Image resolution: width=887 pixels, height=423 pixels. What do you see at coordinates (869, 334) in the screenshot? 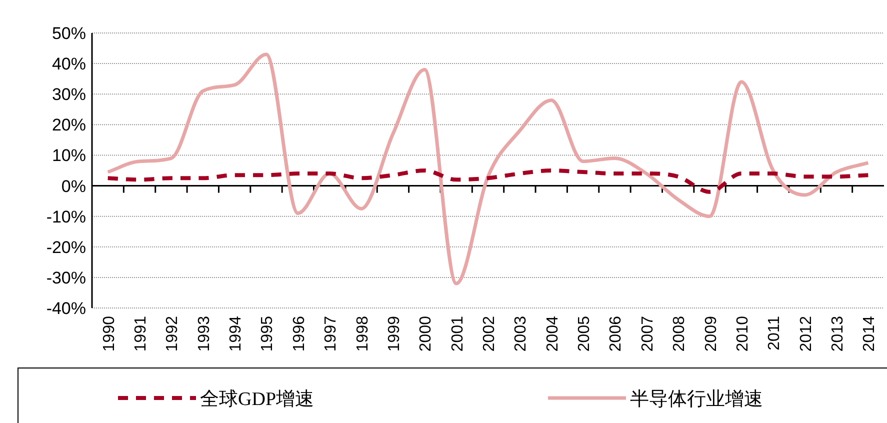
I see `x-tick-label: 2014` at bounding box center [869, 334].